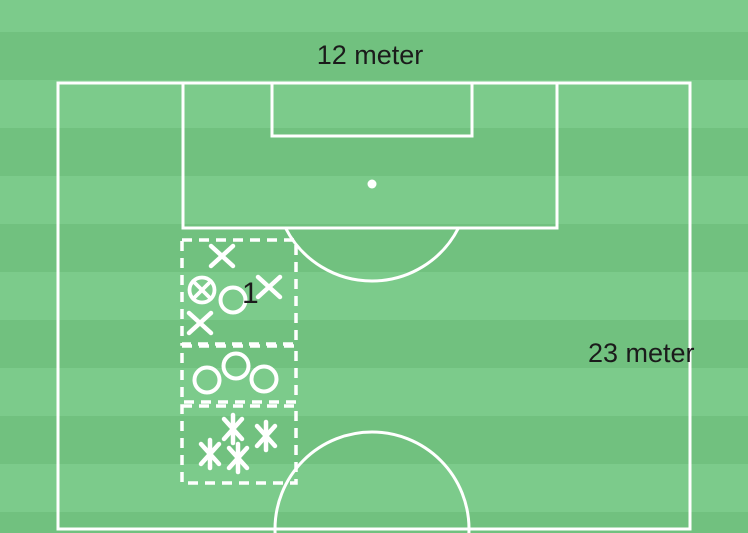 The image size is (748, 533). Describe the element at coordinates (250, 293) in the screenshot. I see `marker-number-label: 1` at that location.